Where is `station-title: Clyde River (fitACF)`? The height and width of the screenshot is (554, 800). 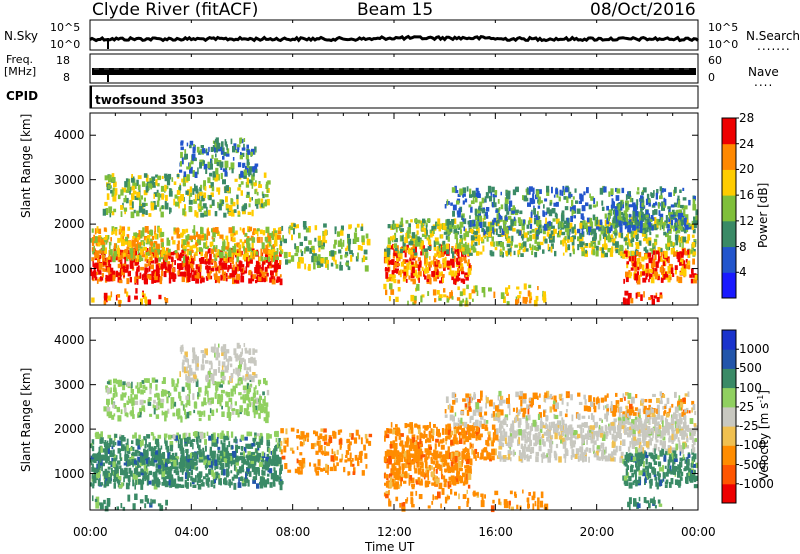 station-title: Clyde River (fitACF) is located at coordinates (175, 10).